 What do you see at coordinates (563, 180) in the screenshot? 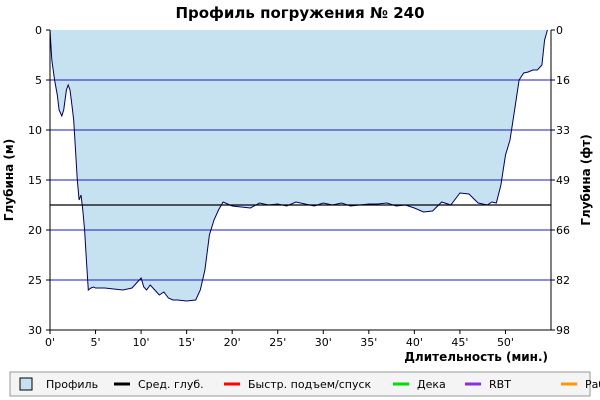
I see `y-tick-label-right: 49` at bounding box center [563, 180].